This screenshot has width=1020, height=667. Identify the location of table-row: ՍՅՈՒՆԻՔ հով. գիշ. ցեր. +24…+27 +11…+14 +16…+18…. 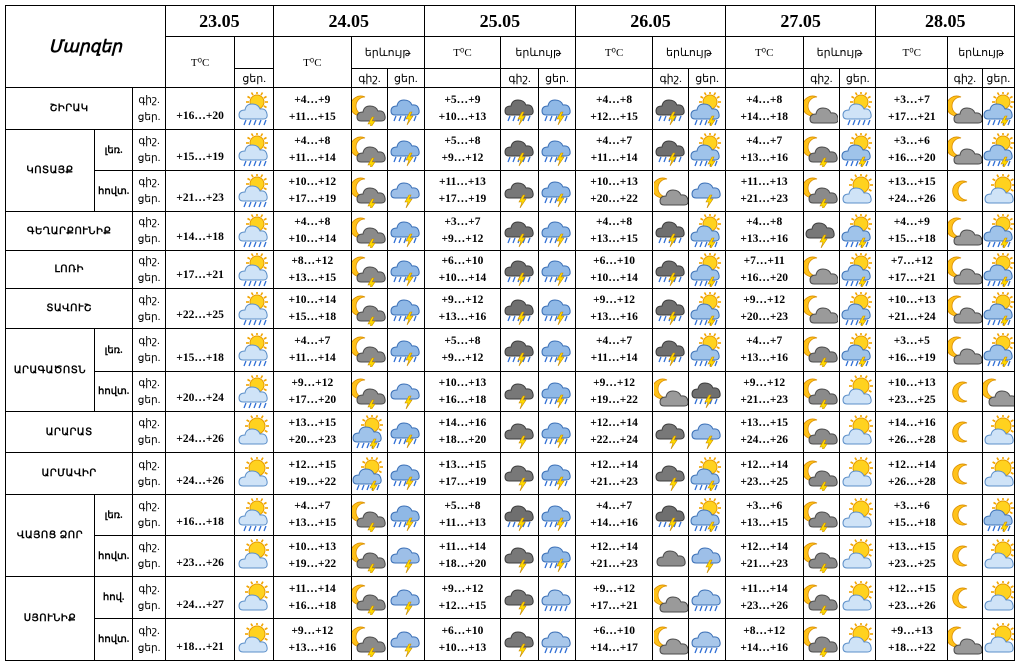
(510, 618).